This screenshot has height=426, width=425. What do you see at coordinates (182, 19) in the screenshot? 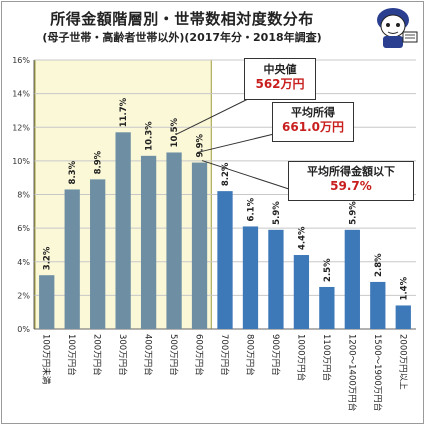
I see `chart-title: 所得金額階層別・世帯数相対度数分布` at bounding box center [182, 19].